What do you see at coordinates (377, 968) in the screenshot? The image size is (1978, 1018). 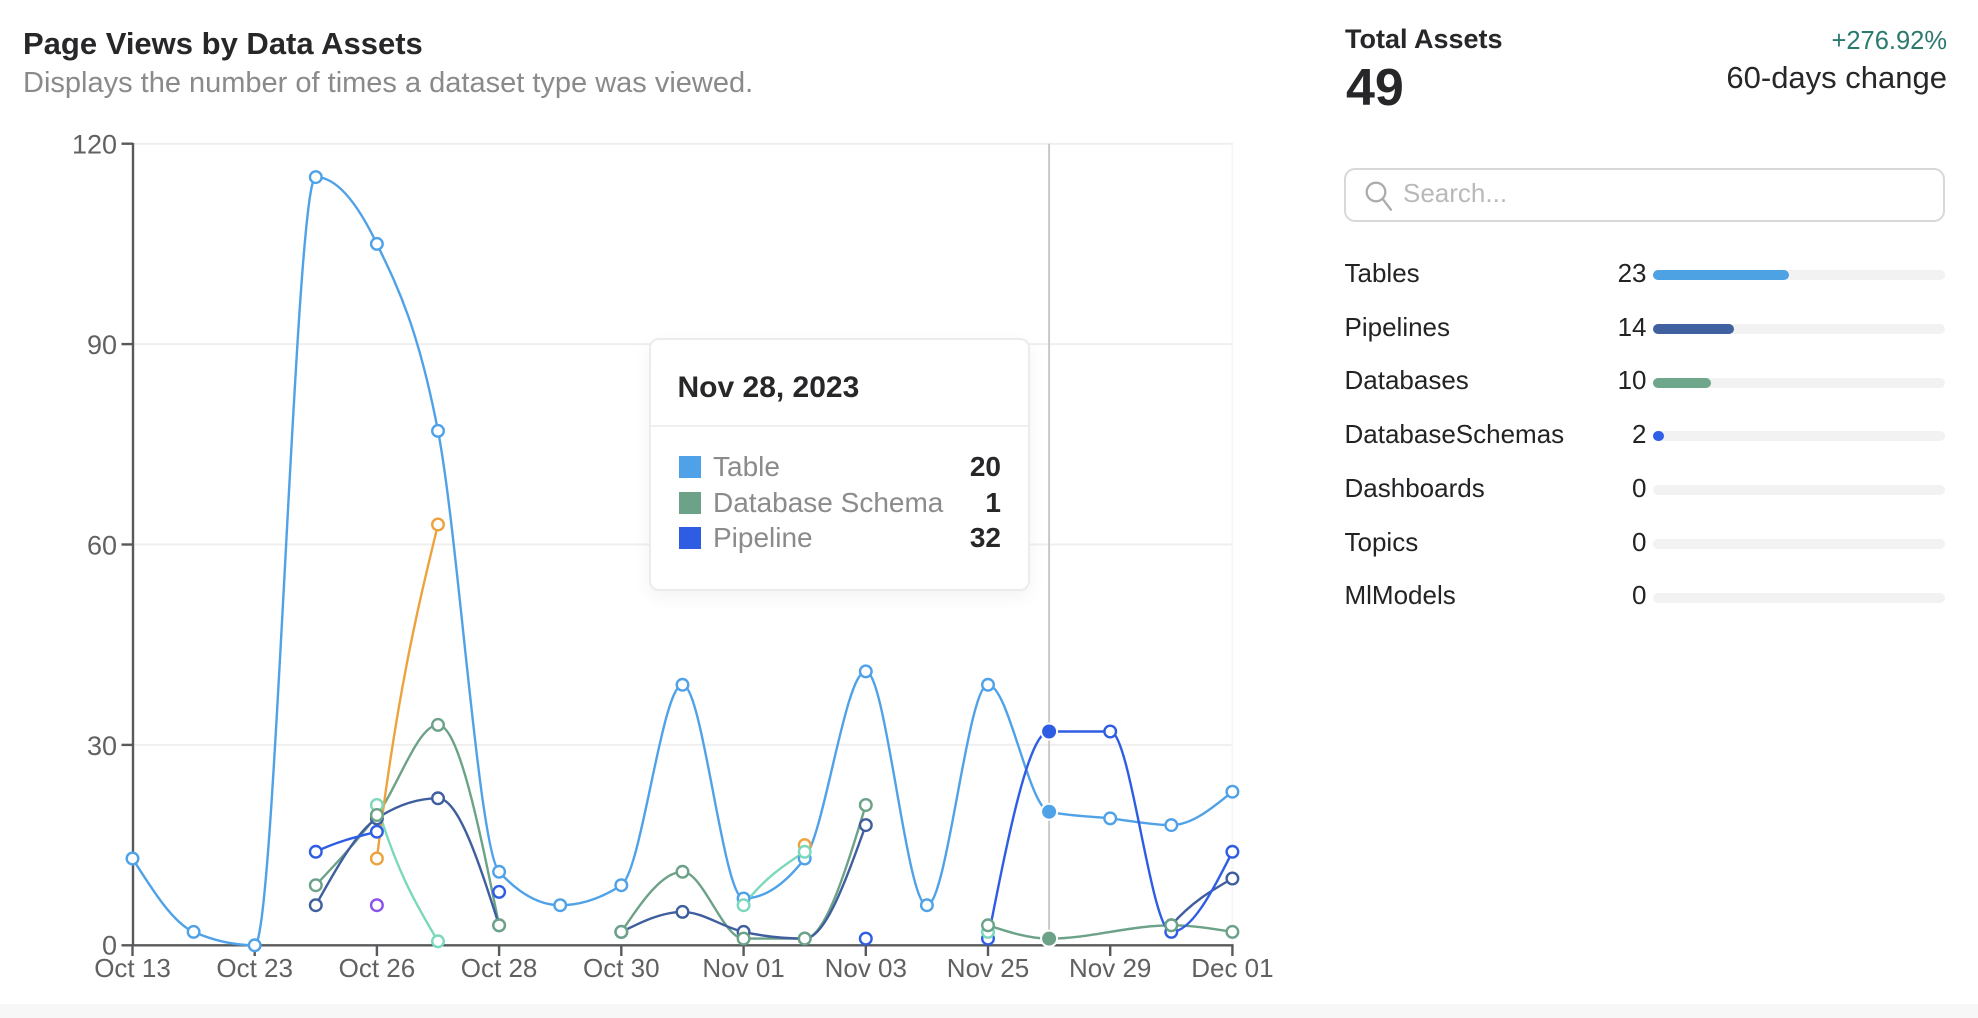 I see `svg-text: Oct 26` at bounding box center [377, 968].